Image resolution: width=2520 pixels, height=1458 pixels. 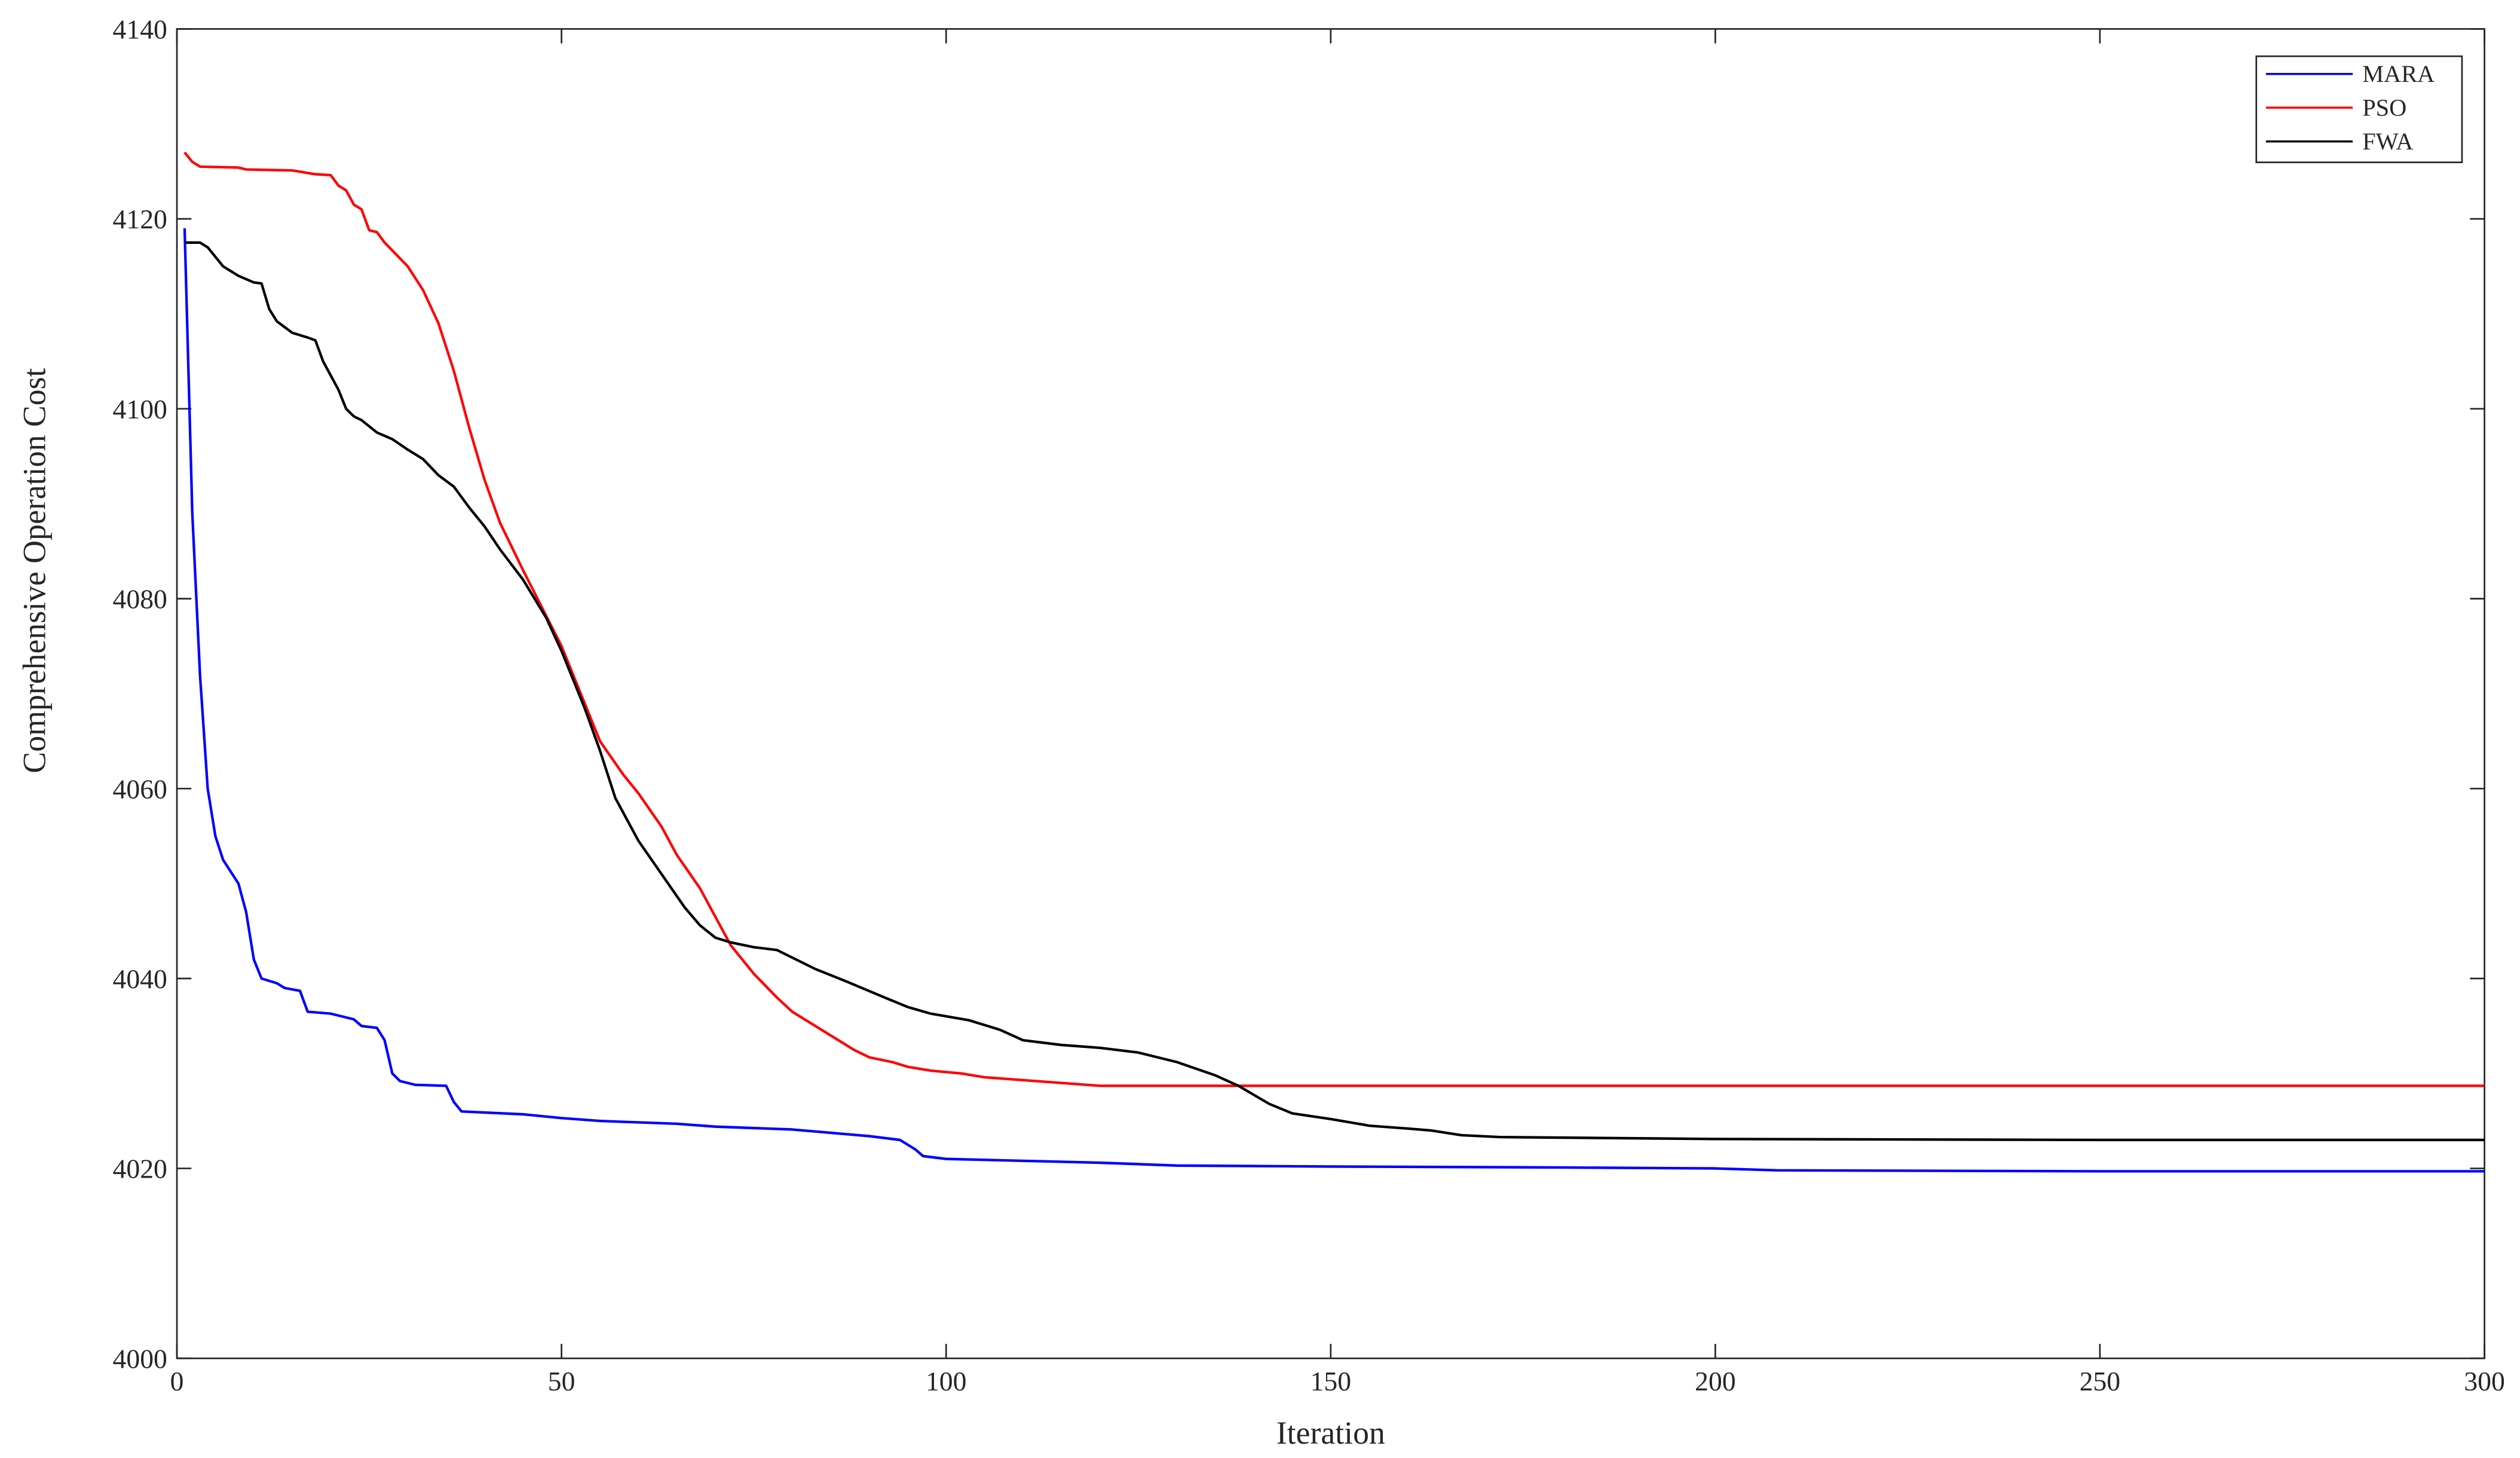 What do you see at coordinates (140, 219) in the screenshot?
I see `y-tick-label: 4120` at bounding box center [140, 219].